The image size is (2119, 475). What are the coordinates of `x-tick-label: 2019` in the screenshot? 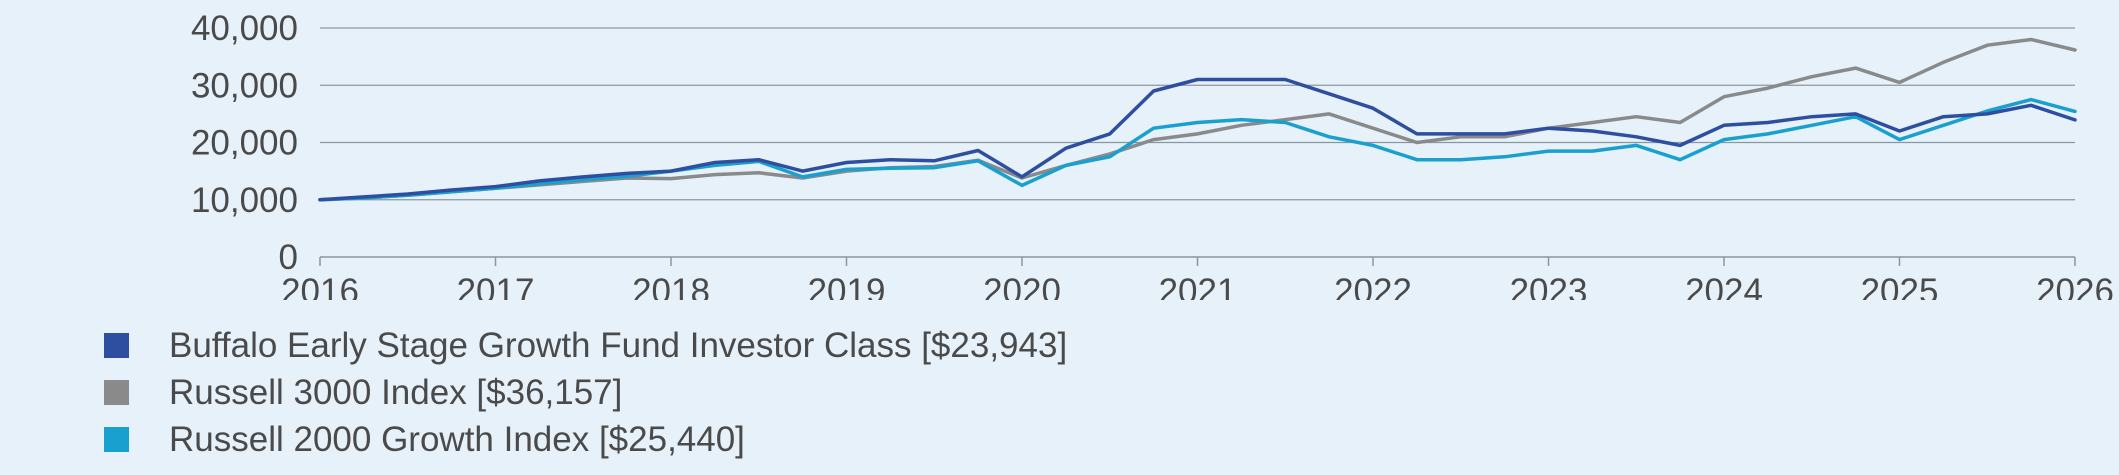 It's located at (847, 286).